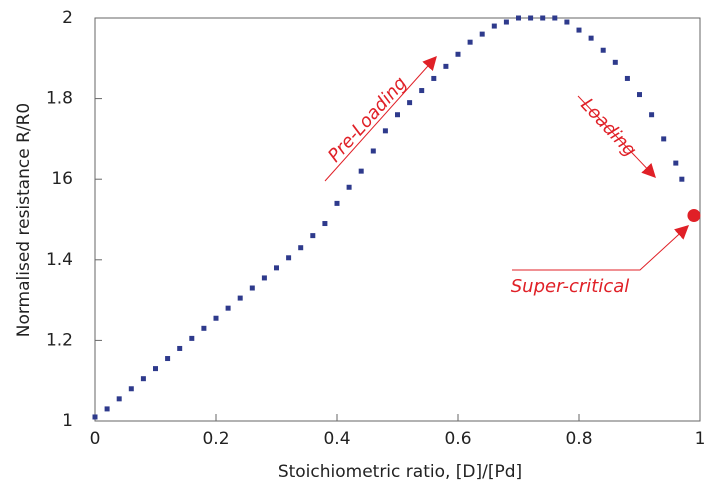 The height and width of the screenshot is (491, 704). Describe the element at coordinates (59, 260) in the screenshot. I see `y-tick-label: 1.4` at that location.